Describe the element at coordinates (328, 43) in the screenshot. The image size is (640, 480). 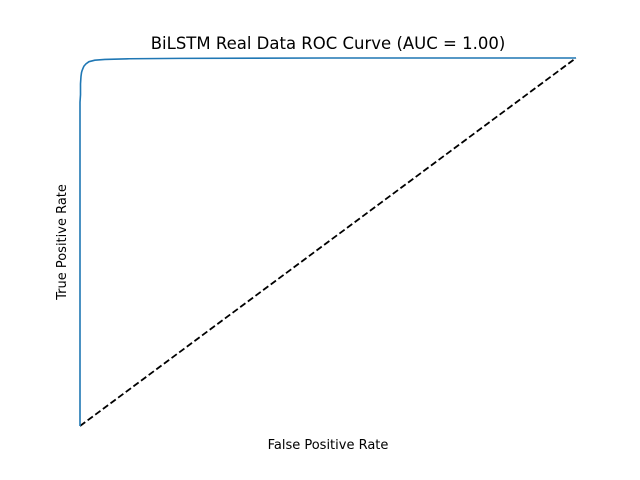
I see `chart-title: BiLSTM Real Data ROC Curve (AUC = 1.00)` at that location.